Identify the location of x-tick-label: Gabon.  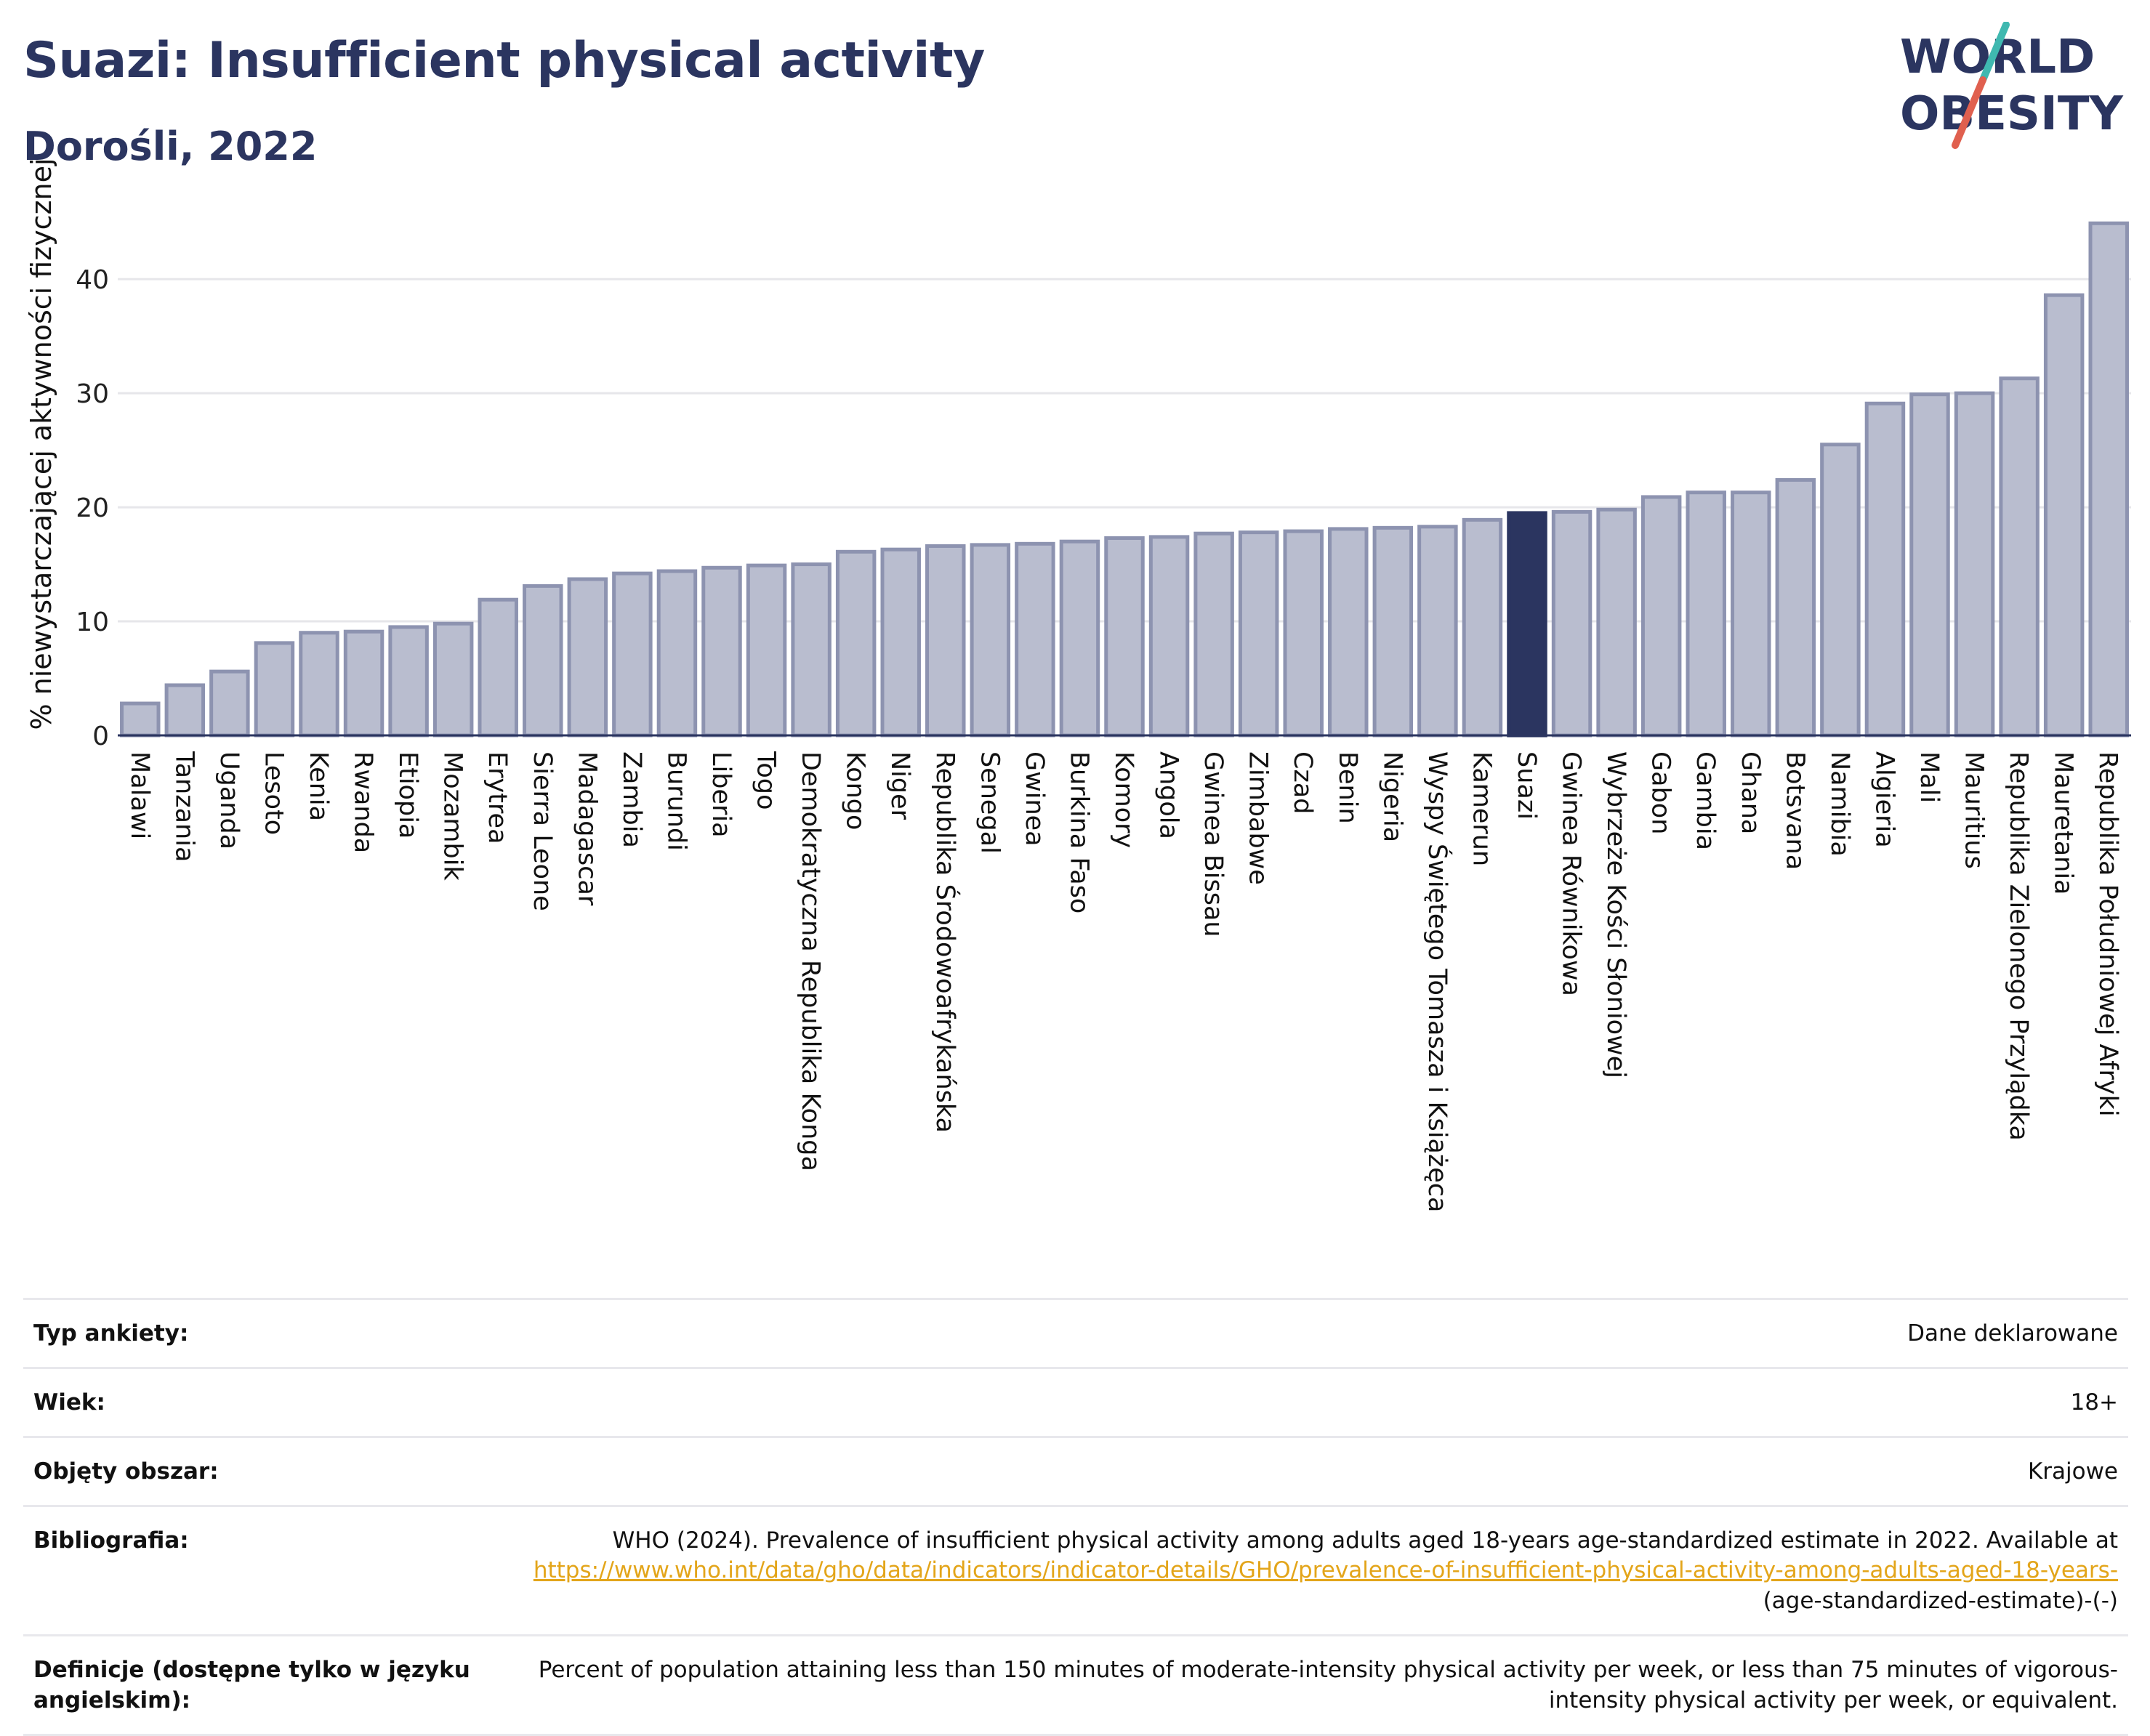
(1660, 793).